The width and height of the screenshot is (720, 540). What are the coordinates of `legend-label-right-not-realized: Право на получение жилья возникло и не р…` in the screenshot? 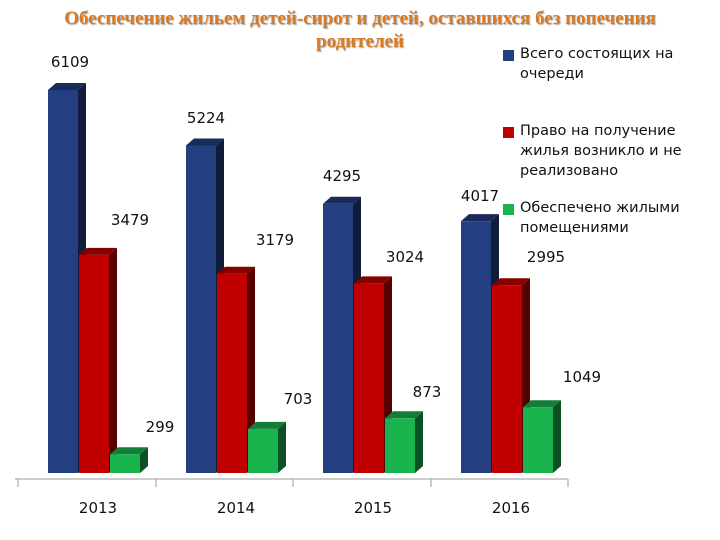 It's located at (601, 151).